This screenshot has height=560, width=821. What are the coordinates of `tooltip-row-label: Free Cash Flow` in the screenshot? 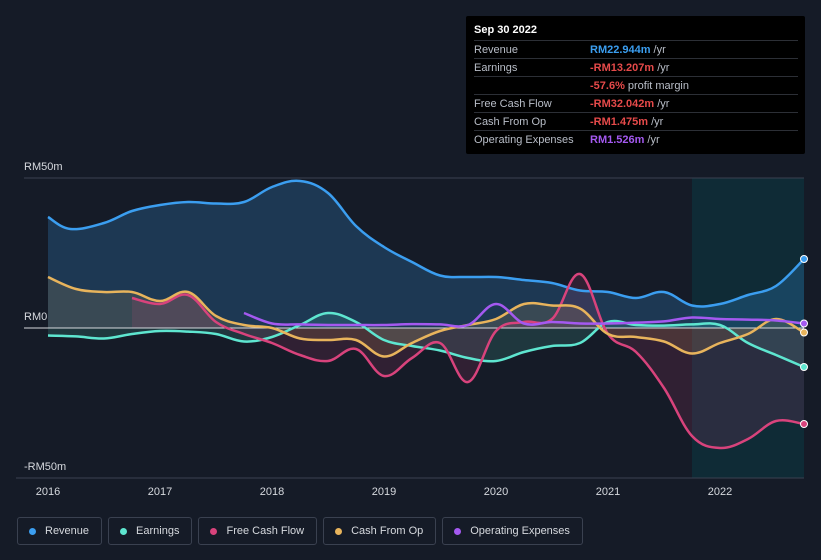 It's located at (513, 103).